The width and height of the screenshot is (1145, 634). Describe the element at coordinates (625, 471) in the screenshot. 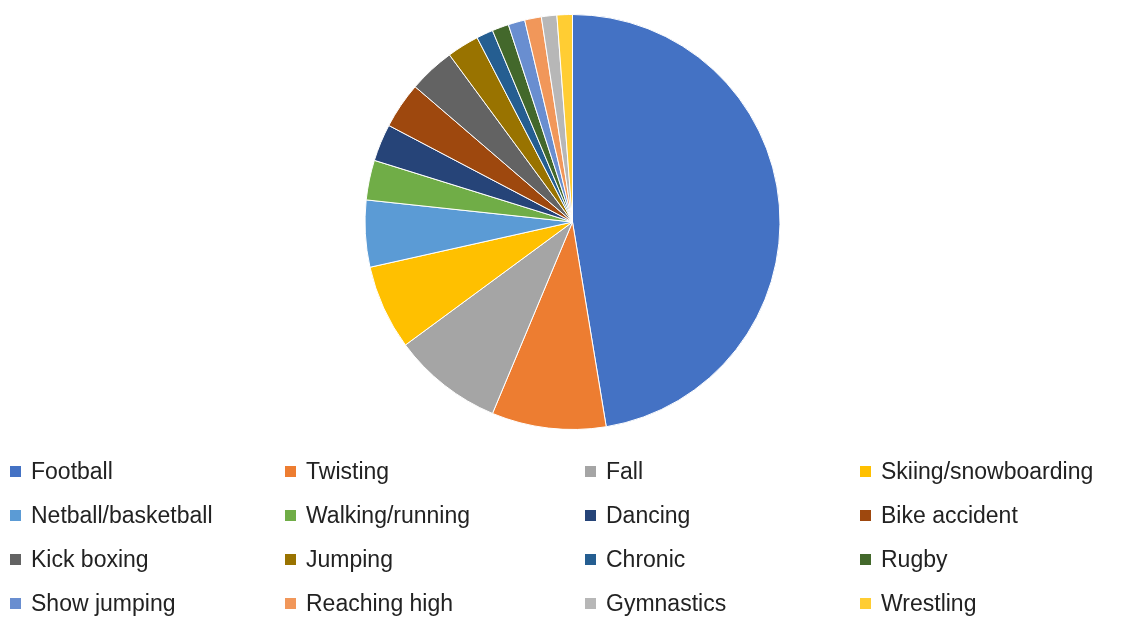

I see `legend-label: Fall` at that location.